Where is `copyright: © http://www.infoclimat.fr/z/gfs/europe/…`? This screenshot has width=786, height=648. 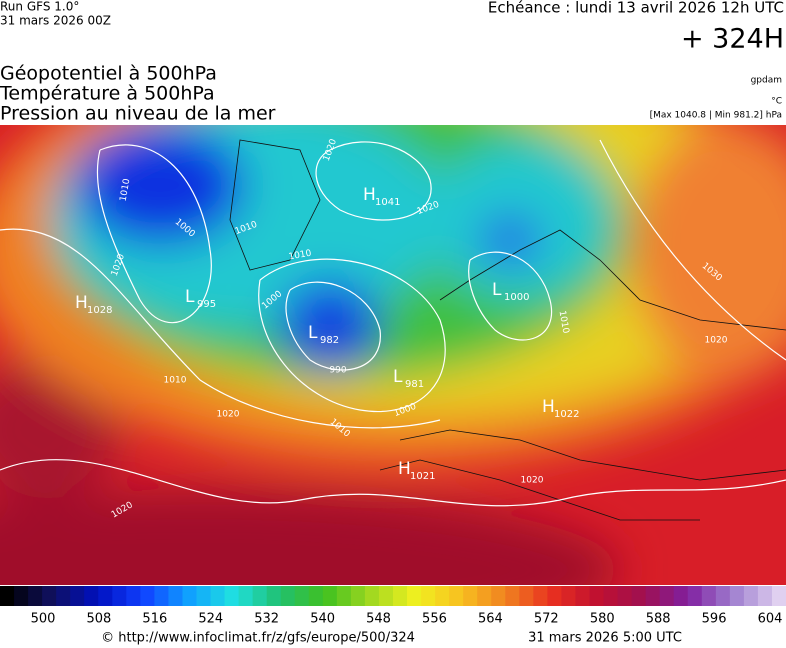 copyright: © http://www.infoclimat.fr/z/gfs/europe/… is located at coordinates (258, 638).